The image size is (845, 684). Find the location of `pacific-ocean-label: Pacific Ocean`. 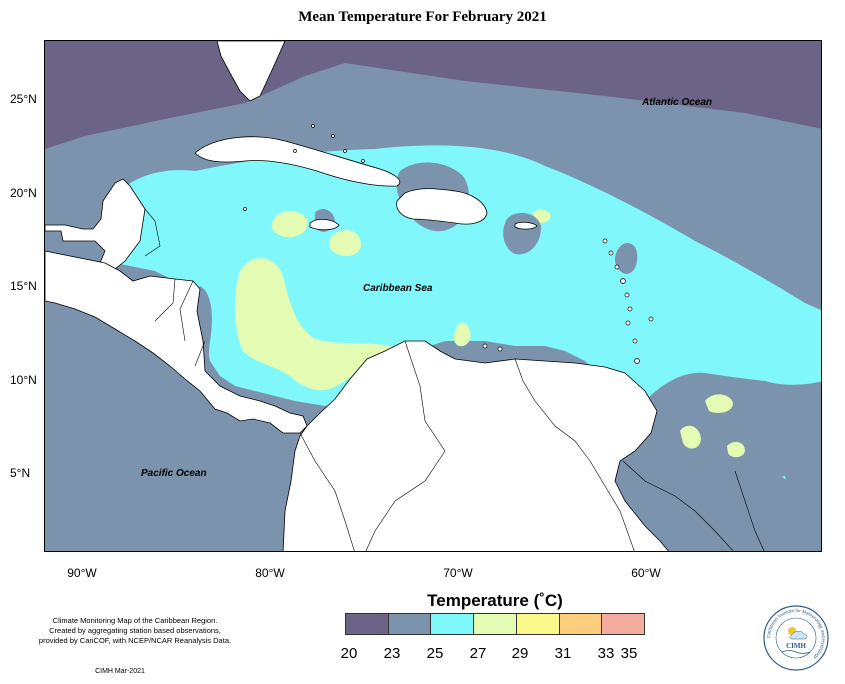

pacific-ocean-label: Pacific Ocean is located at coordinates (174, 473).